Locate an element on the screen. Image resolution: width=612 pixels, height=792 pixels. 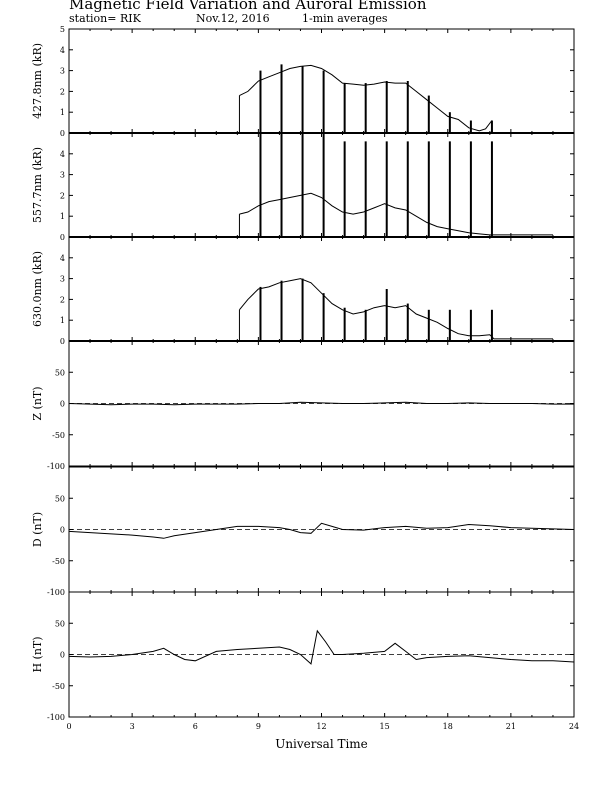
pD-ylabel: D (nT) is located at coordinates (37, 529).